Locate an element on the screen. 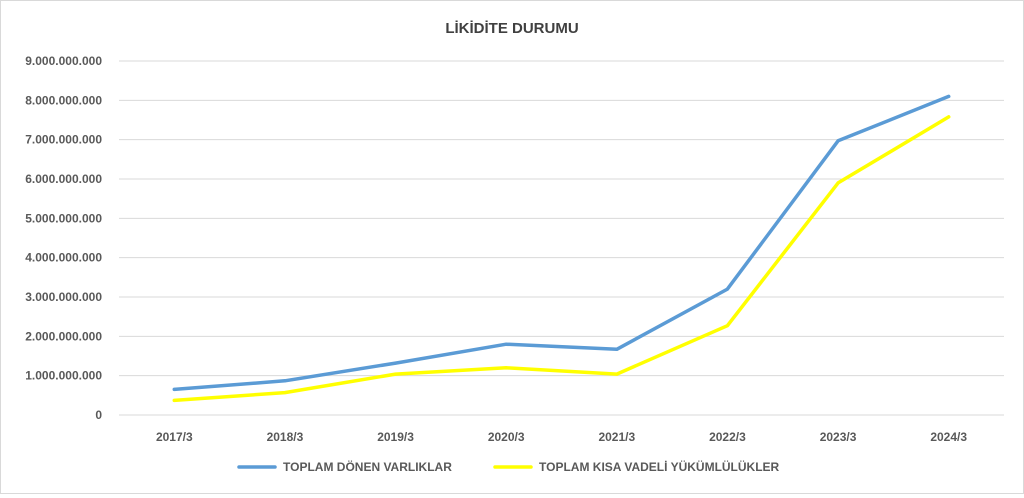  legend-label: TOPLAM KISA VADELİ YÜKÜMLÜLÜKLER is located at coordinates (659, 466).